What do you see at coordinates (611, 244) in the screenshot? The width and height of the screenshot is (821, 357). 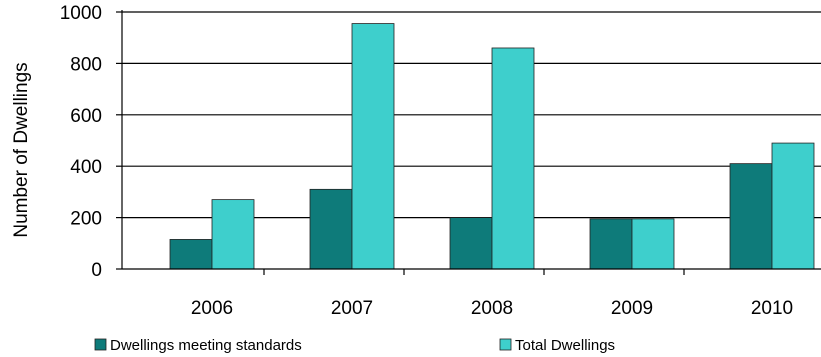 I see `bar-meeting-standards-2009` at bounding box center [611, 244].